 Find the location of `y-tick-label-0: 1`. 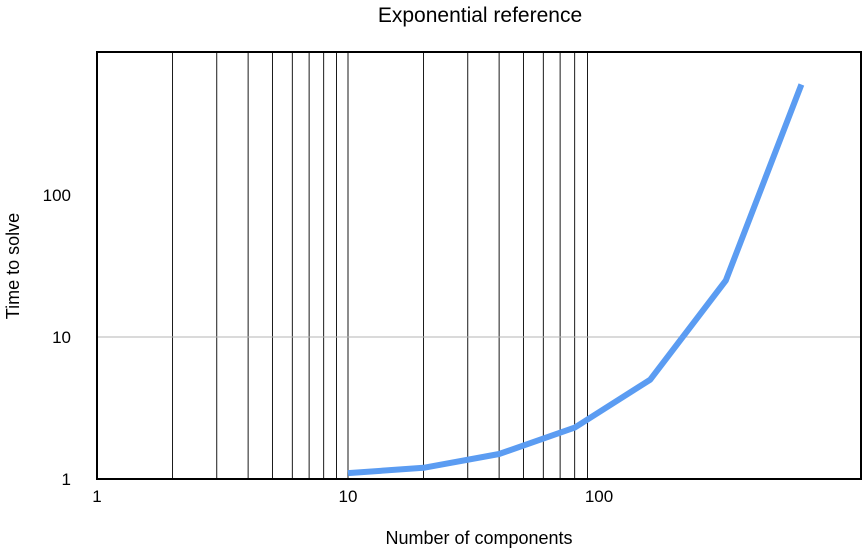

y-tick-label-0: 1 is located at coordinates (66, 479).